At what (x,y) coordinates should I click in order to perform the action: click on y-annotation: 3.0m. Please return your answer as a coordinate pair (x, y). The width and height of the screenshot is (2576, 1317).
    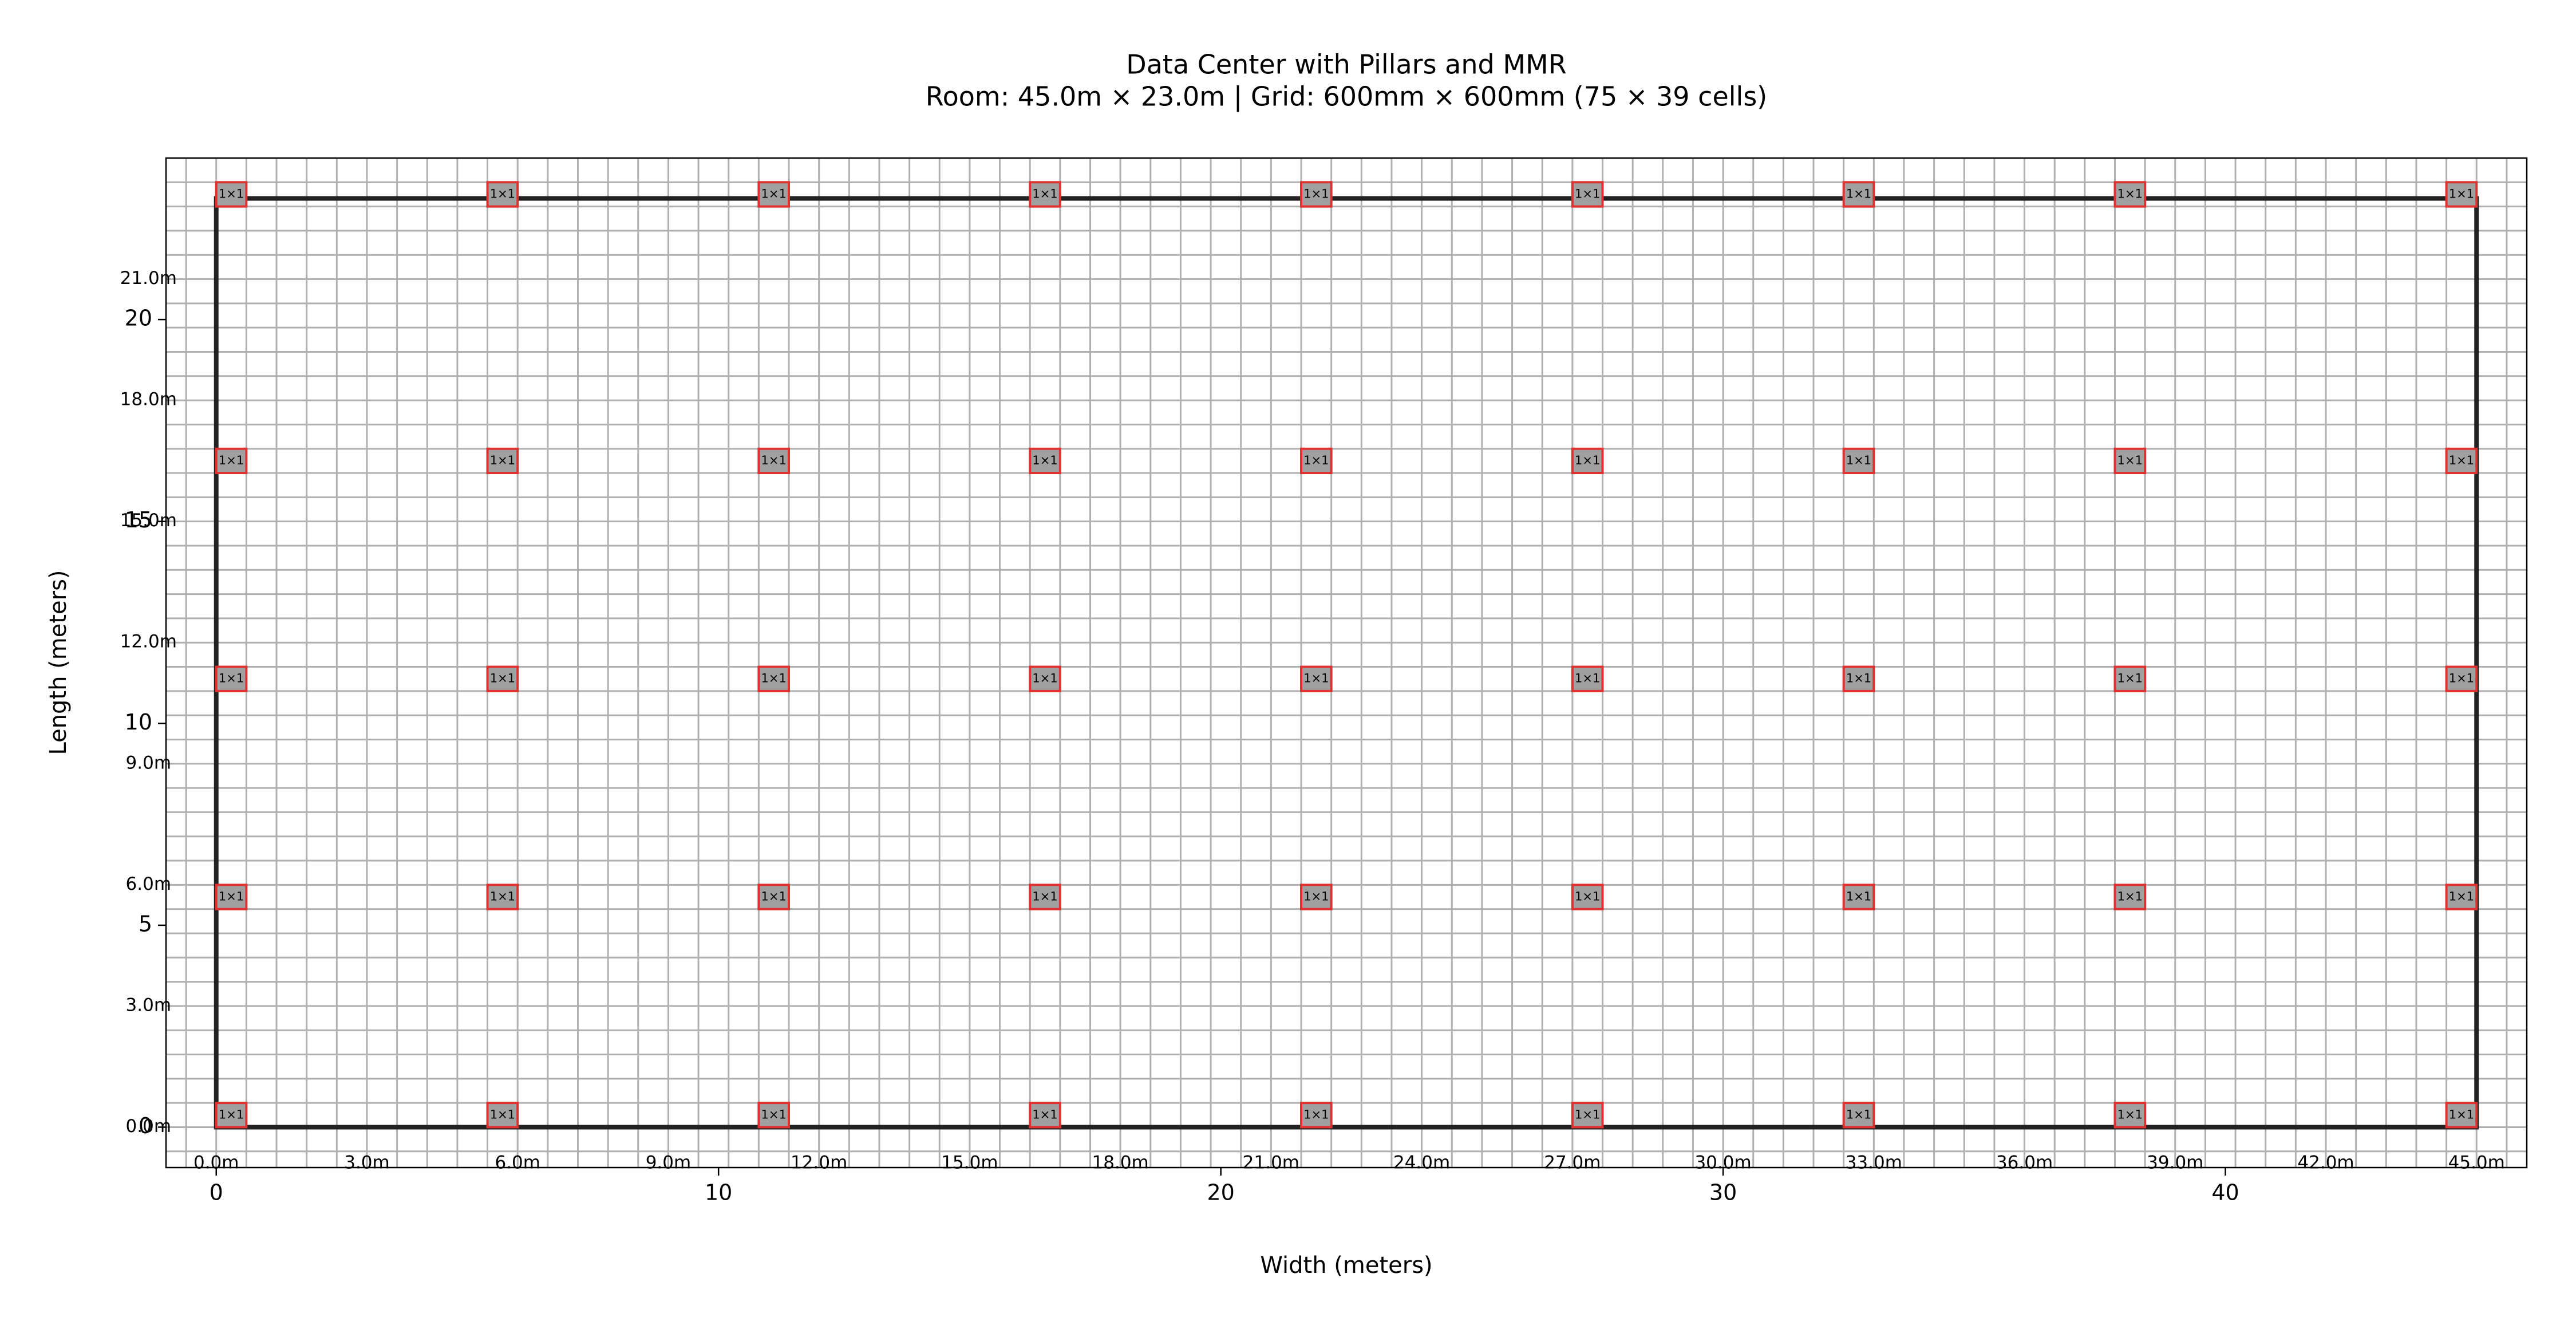
    Looking at the image, I should click on (149, 1005).